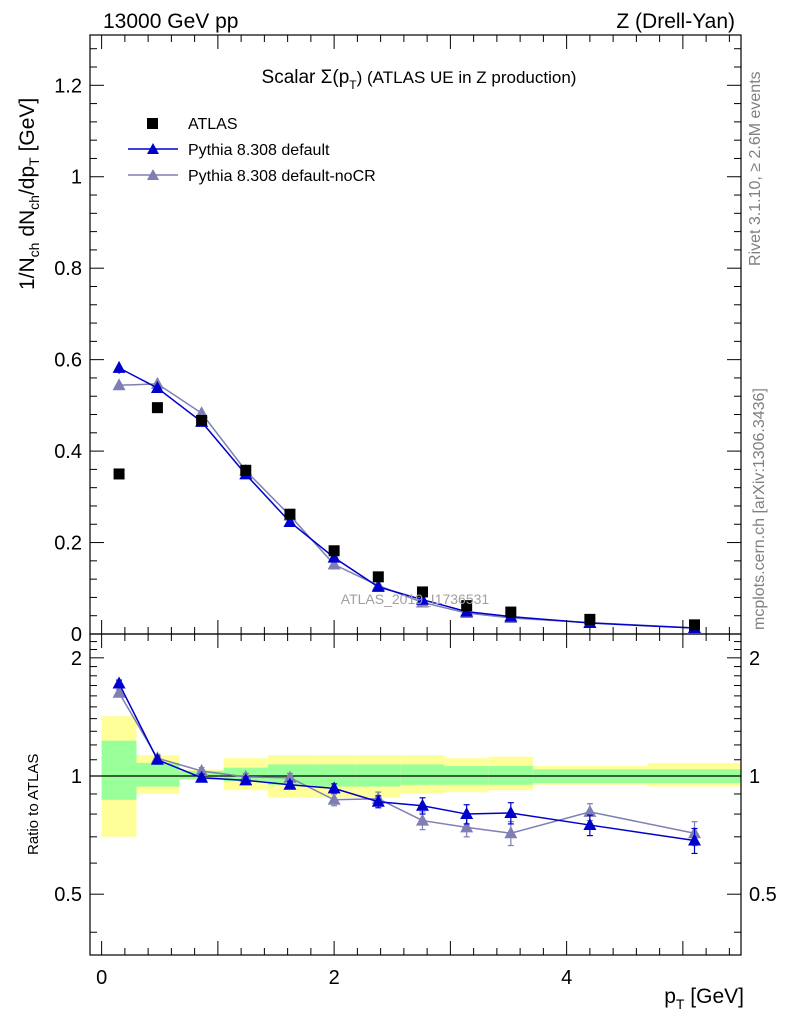 The image size is (786, 1024). Describe the element at coordinates (566, 978) in the screenshot. I see `x-tick-label: 4` at that location.